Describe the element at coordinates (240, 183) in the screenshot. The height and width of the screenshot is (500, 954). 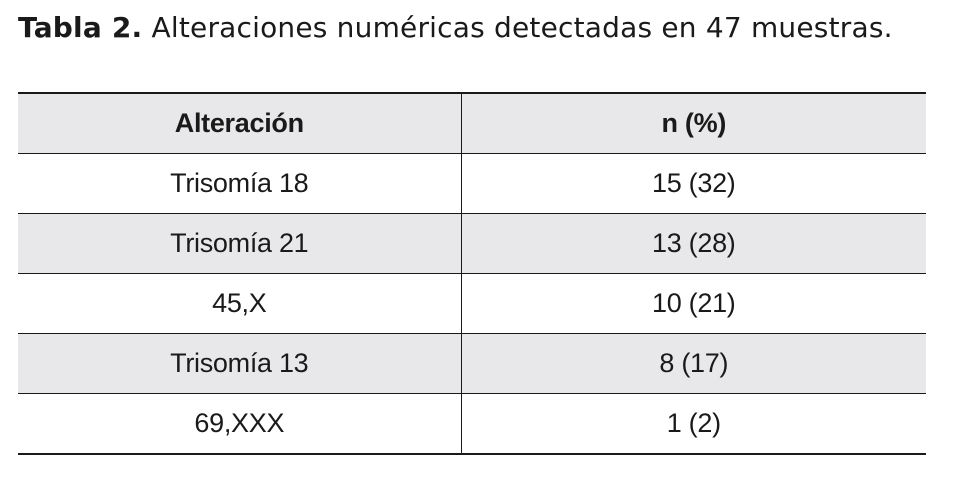
I see `cell-alteracion: Trisomía 18` at that location.